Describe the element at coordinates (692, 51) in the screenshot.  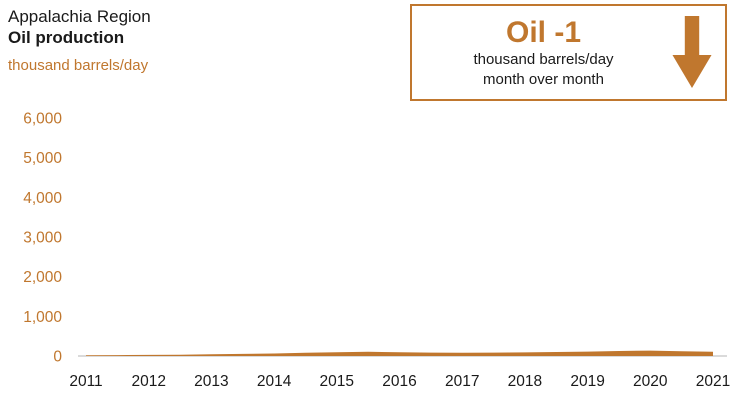
I see `down-arrow-icon` at that location.